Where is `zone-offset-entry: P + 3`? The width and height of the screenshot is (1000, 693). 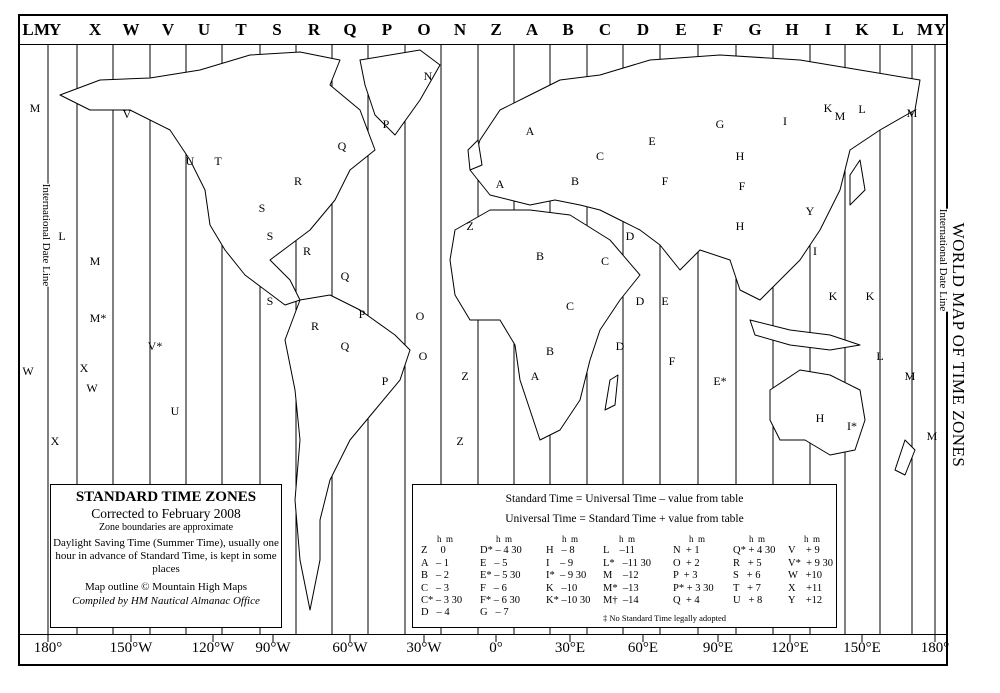
zone-offset-entry: P + 3 is located at coordinates (685, 576).